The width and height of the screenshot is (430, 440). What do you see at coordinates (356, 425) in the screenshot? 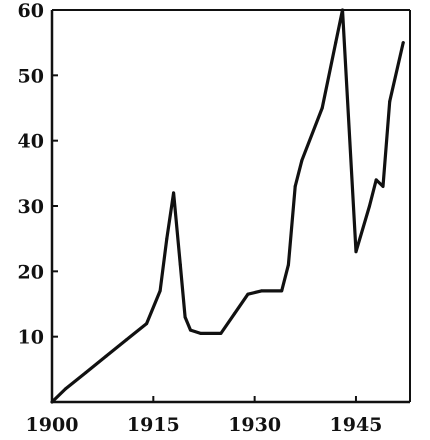
I see `x-tick-label: 1945` at bounding box center [356, 425].